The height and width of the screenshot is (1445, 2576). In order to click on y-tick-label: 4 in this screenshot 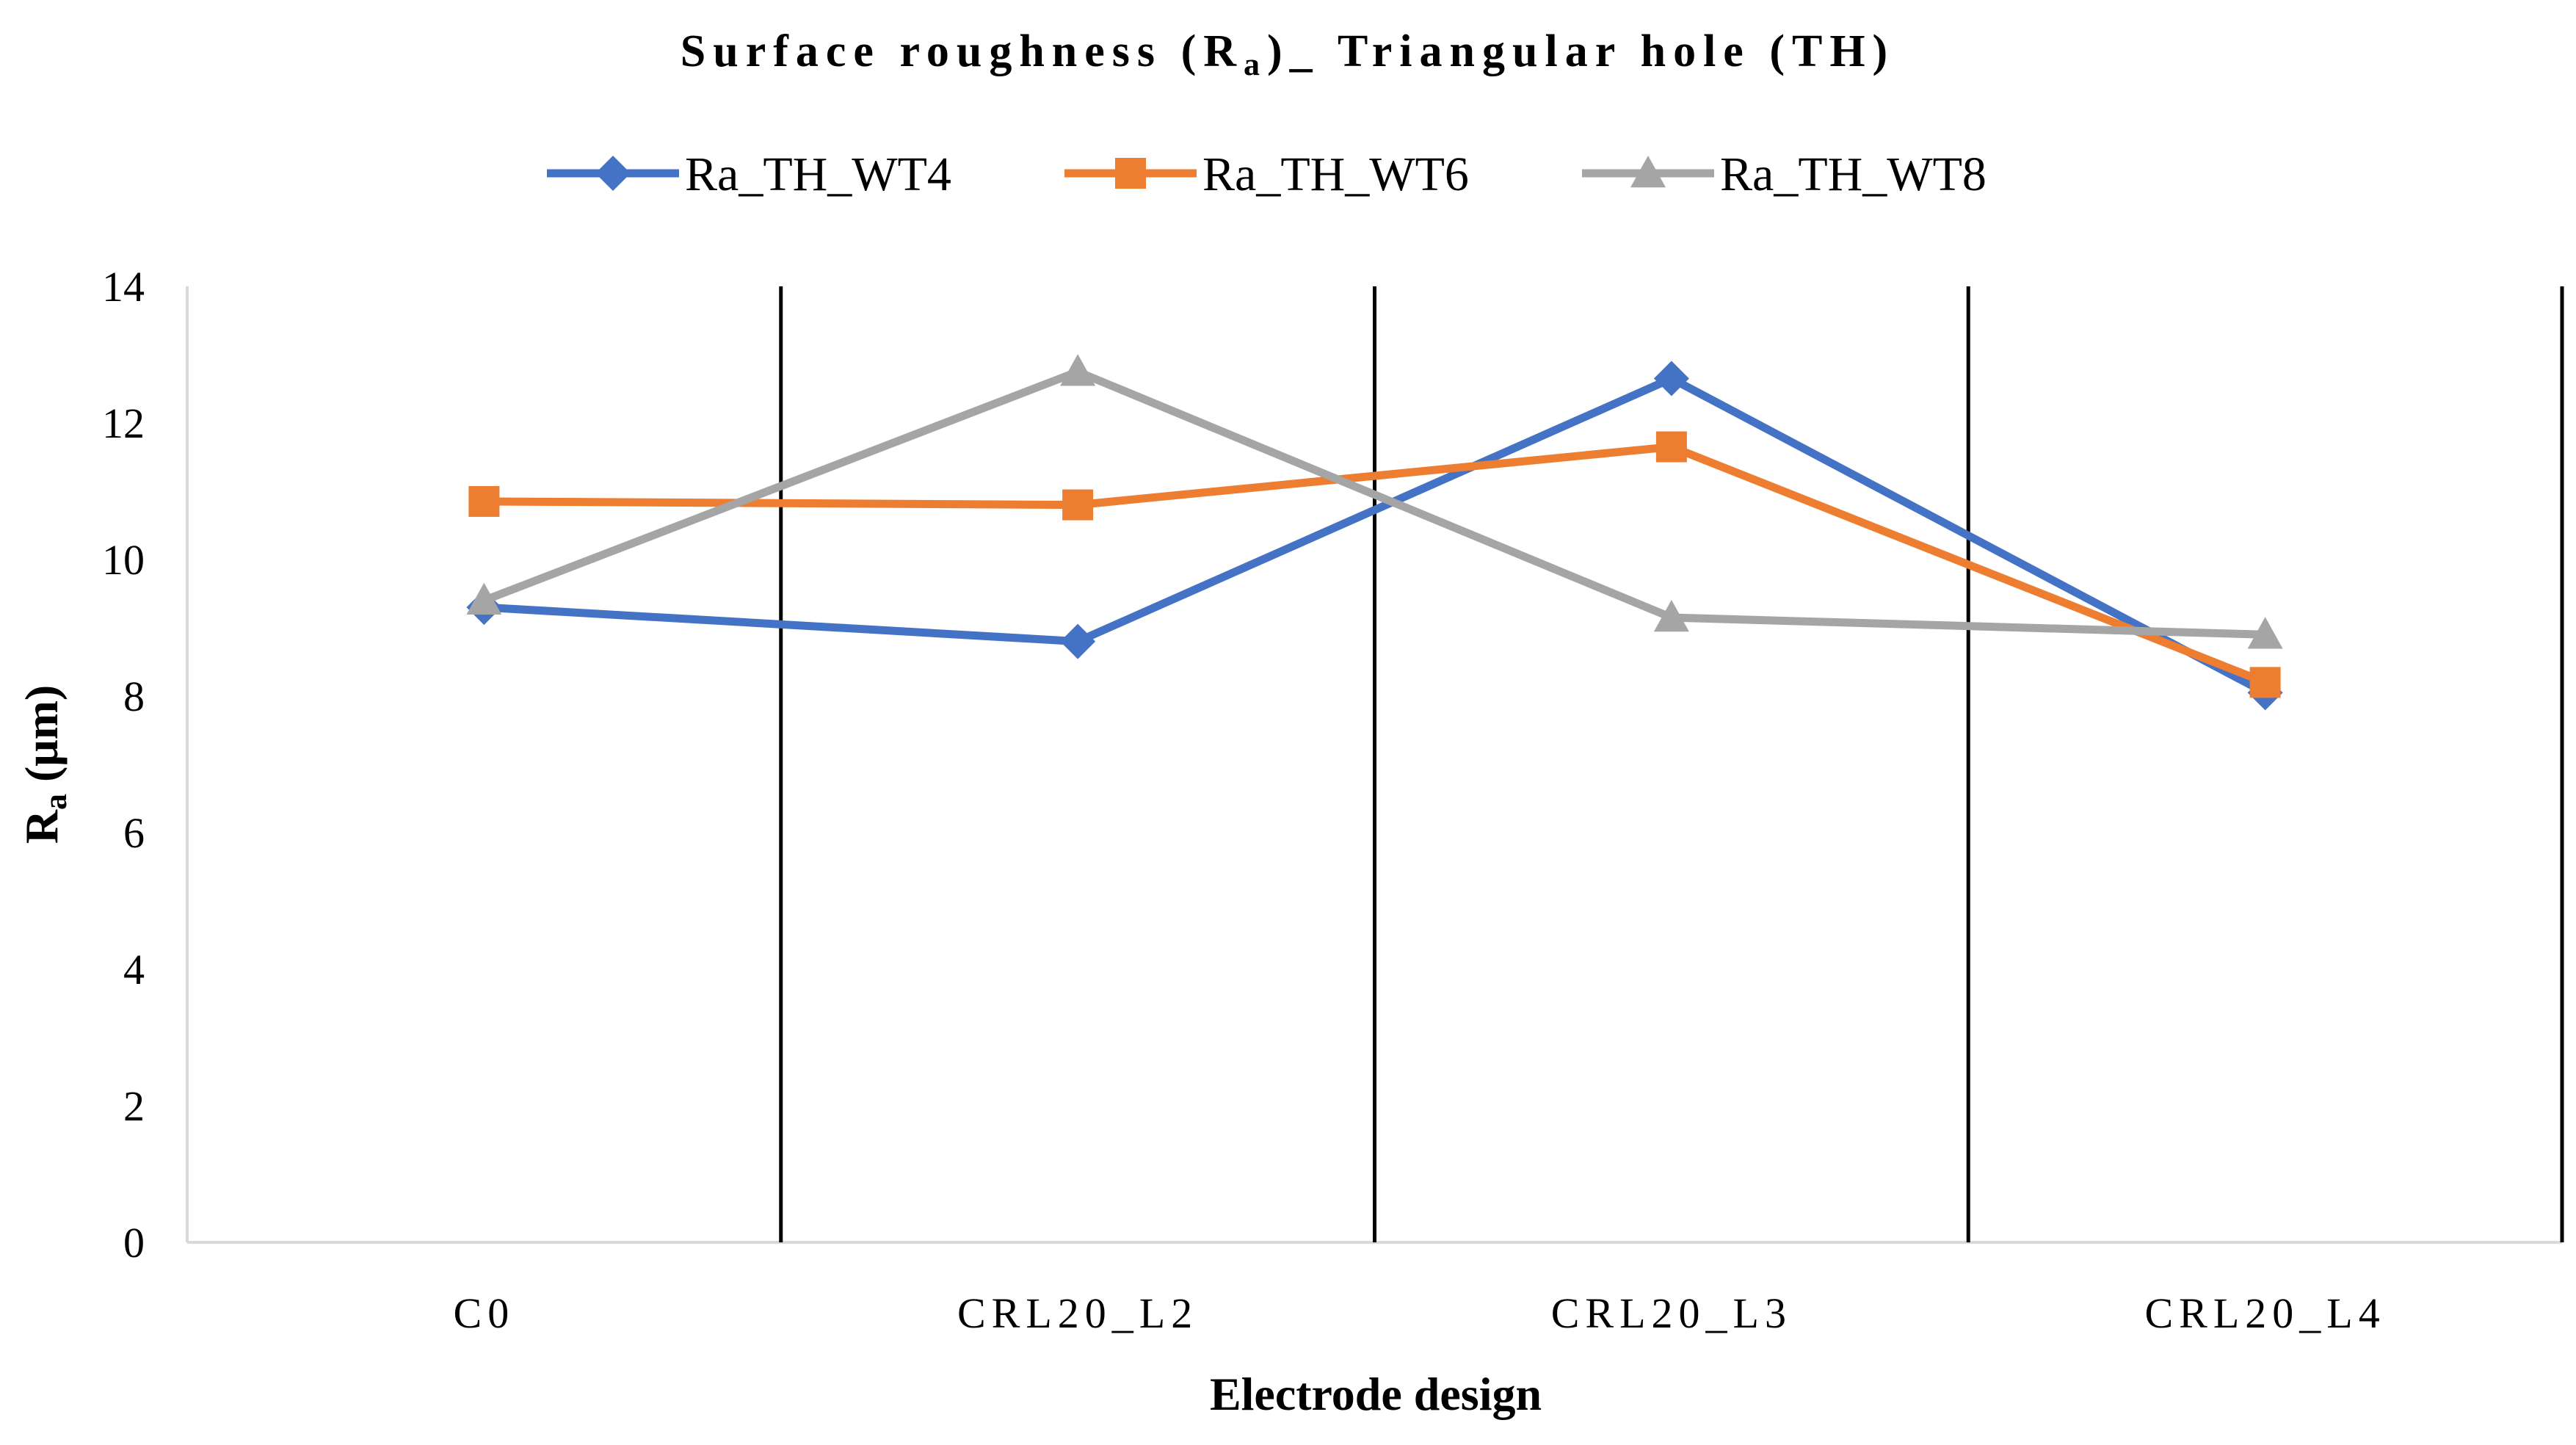, I will do `click(134, 970)`.